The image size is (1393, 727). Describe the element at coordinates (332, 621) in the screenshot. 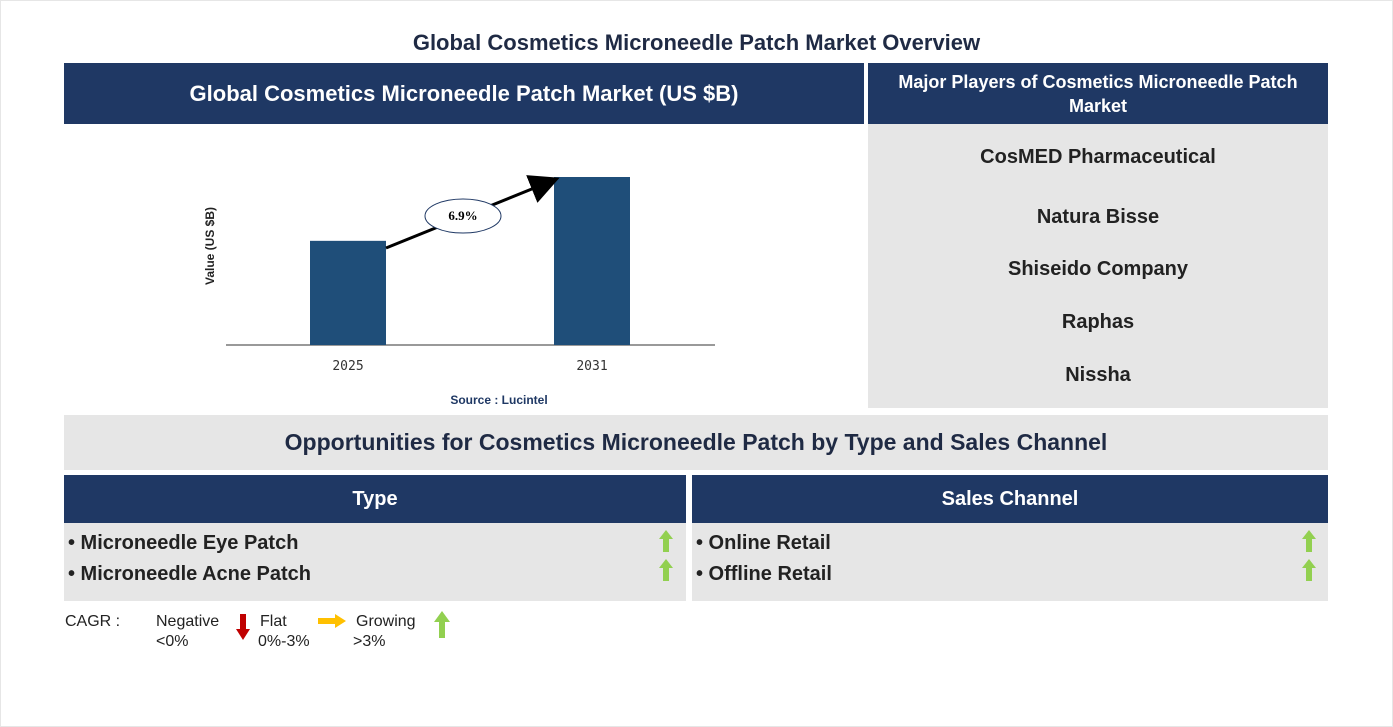

I see `flat-arrow-icon` at that location.